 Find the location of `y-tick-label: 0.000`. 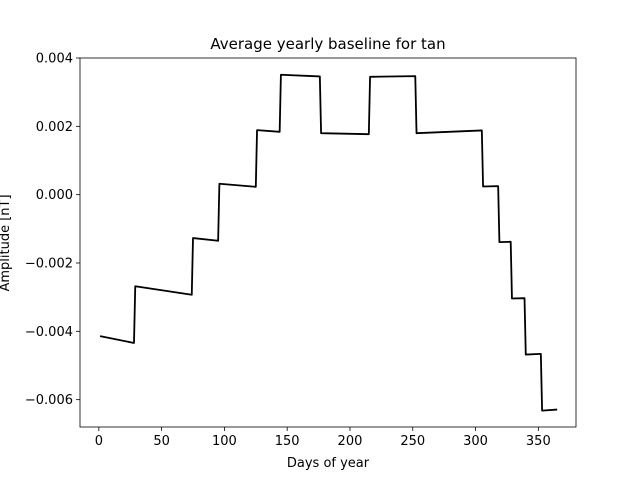

y-tick-label: 0.000 is located at coordinates (54, 195).